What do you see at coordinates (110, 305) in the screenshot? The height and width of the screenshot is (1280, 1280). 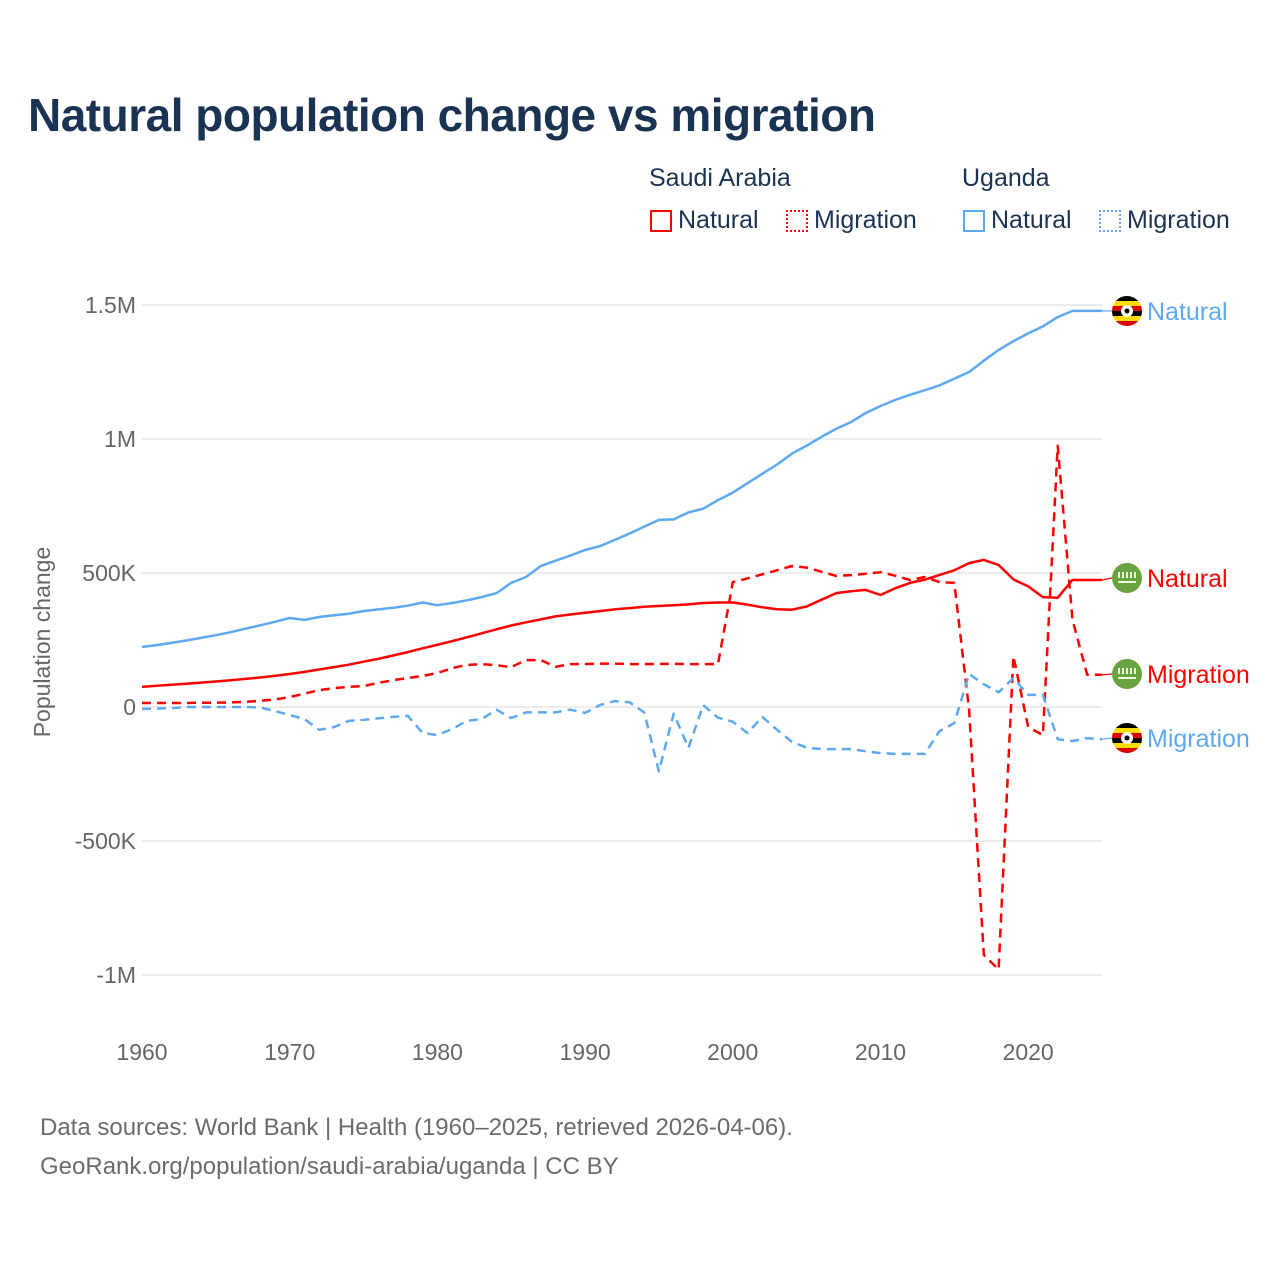 I see `y-tick-label: 1.5M` at bounding box center [110, 305].